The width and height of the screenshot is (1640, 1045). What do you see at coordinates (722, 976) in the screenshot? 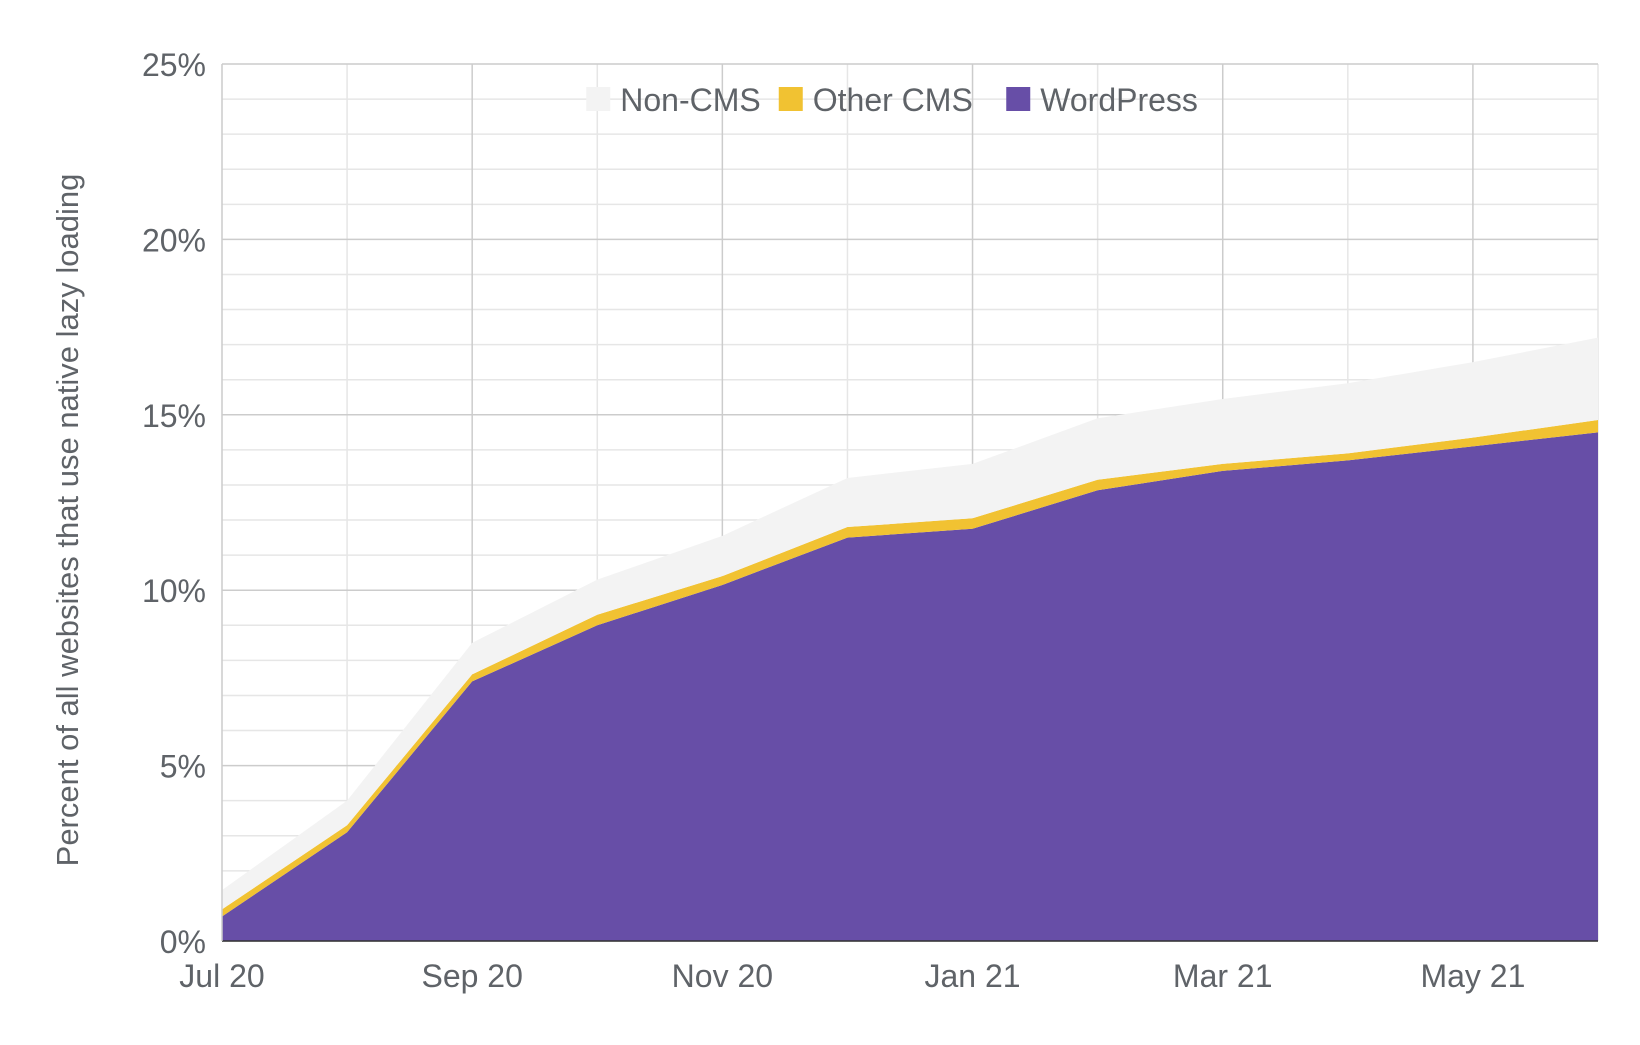
I see `x-tick-label: Nov 20` at bounding box center [722, 976].